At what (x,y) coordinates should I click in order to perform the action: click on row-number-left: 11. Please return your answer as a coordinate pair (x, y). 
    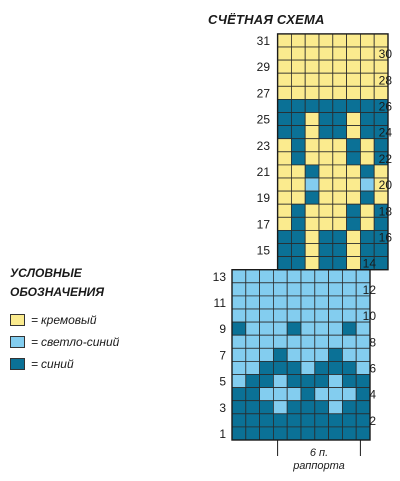
    Looking at the image, I should click on (220, 303).